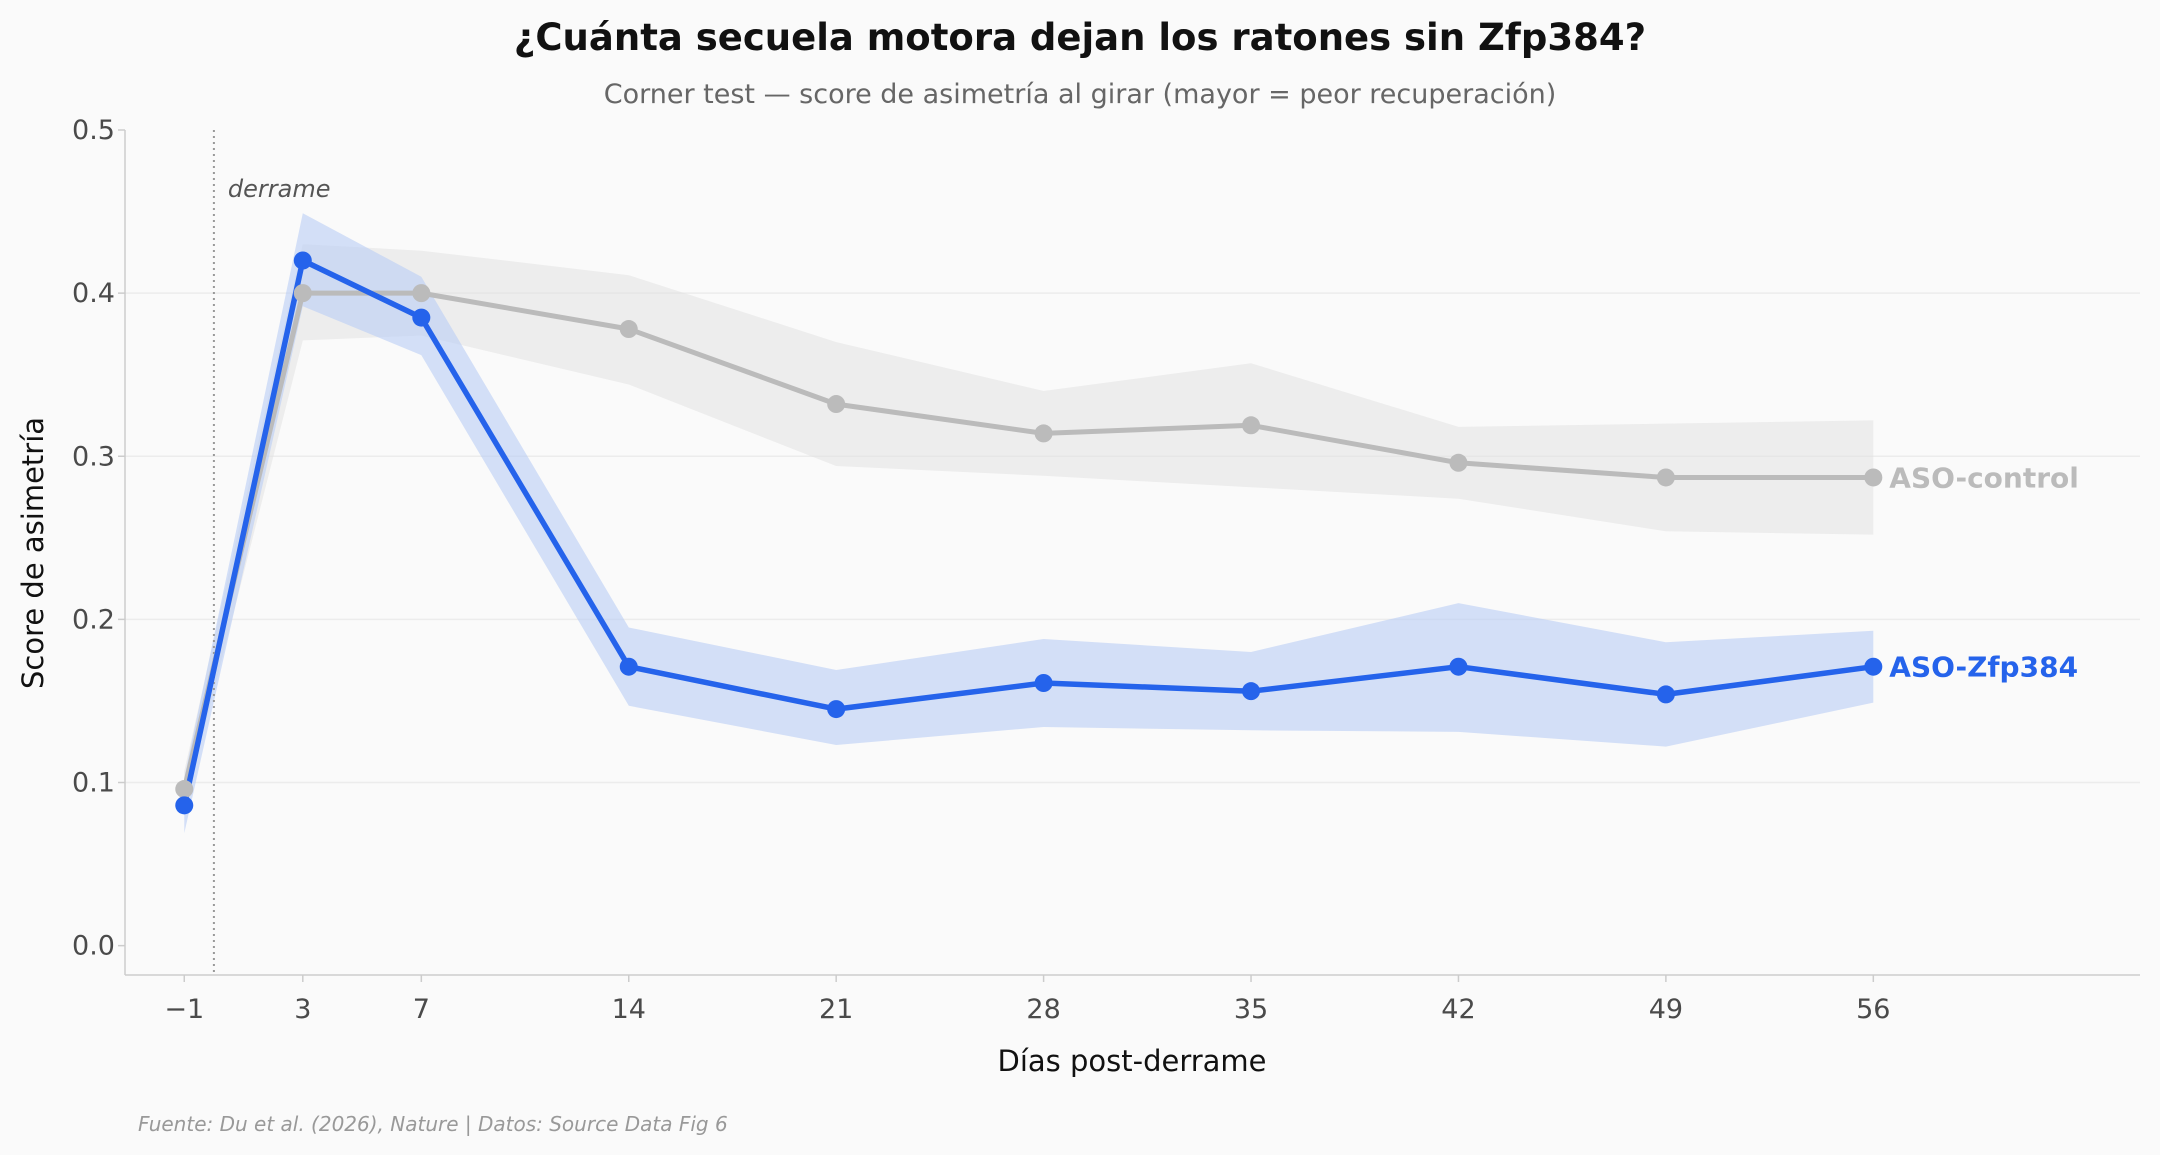 This screenshot has height=1155, width=2160. I want to click on x-tick-label: 28, so click(1043, 1009).